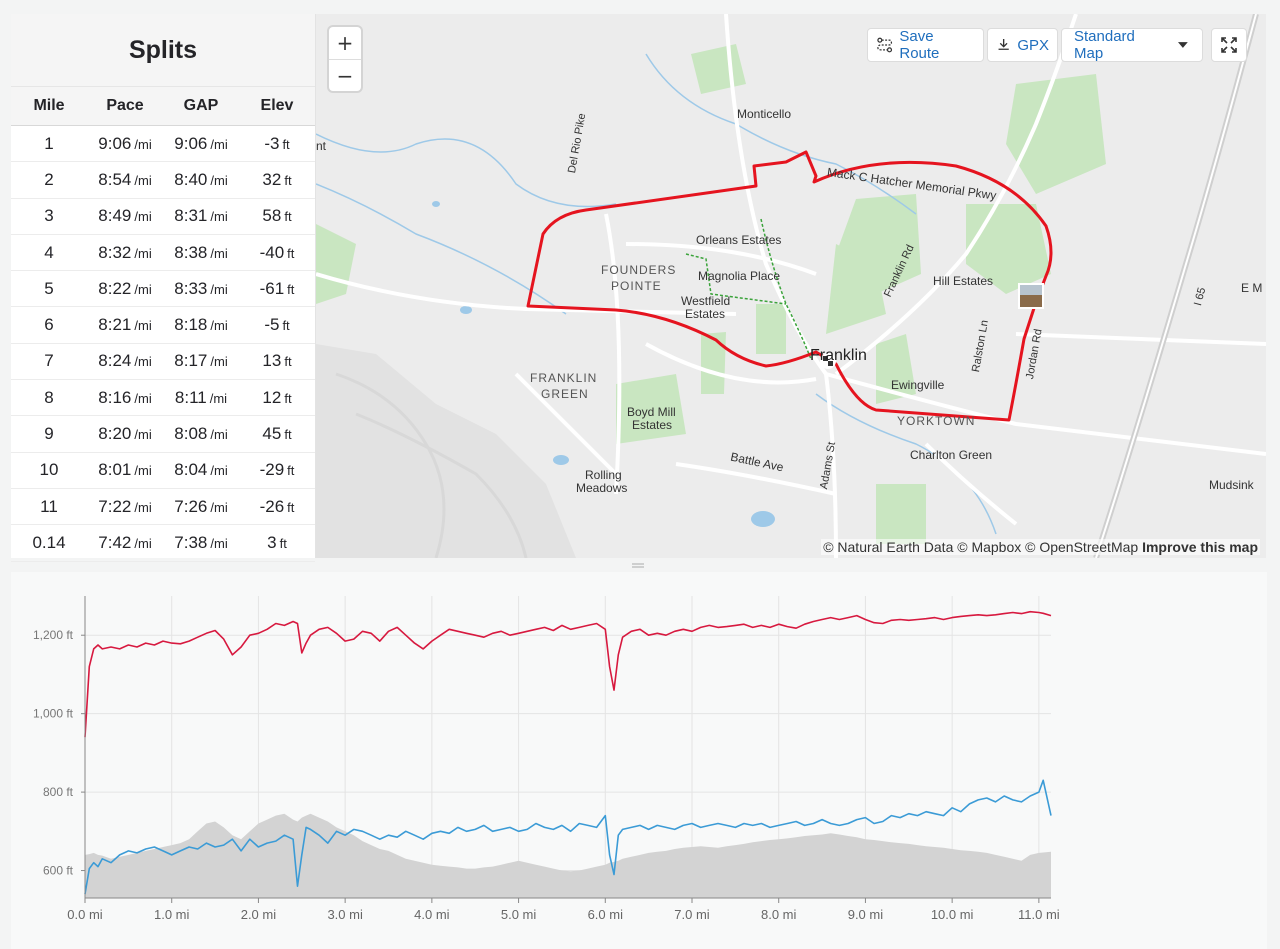  I want to click on split-pace-value: 8:49, so click(115, 216).